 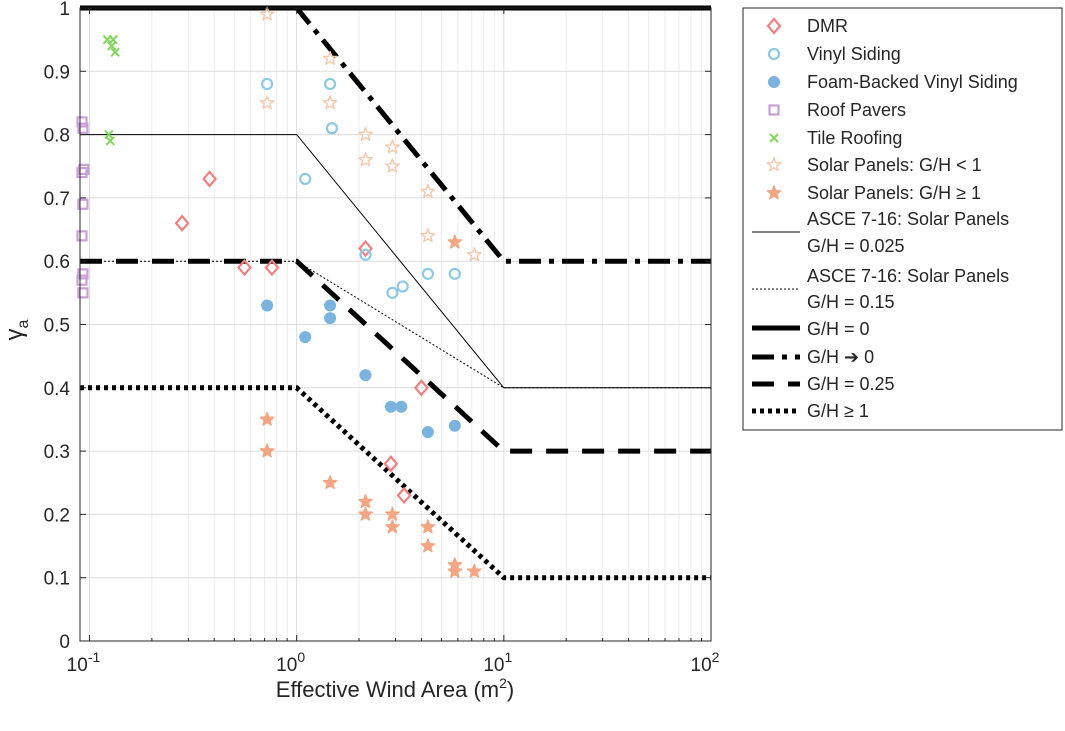 I want to click on legend-label: G/H = 0.025, so click(x=856, y=246).